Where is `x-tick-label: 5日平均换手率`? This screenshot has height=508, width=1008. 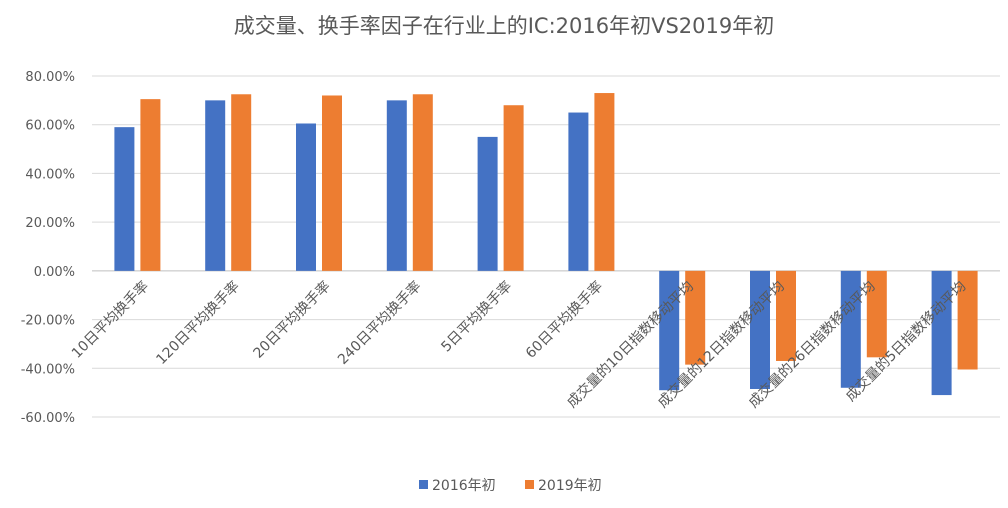 x-tick-label: 5日平均换手率 is located at coordinates (477, 317).